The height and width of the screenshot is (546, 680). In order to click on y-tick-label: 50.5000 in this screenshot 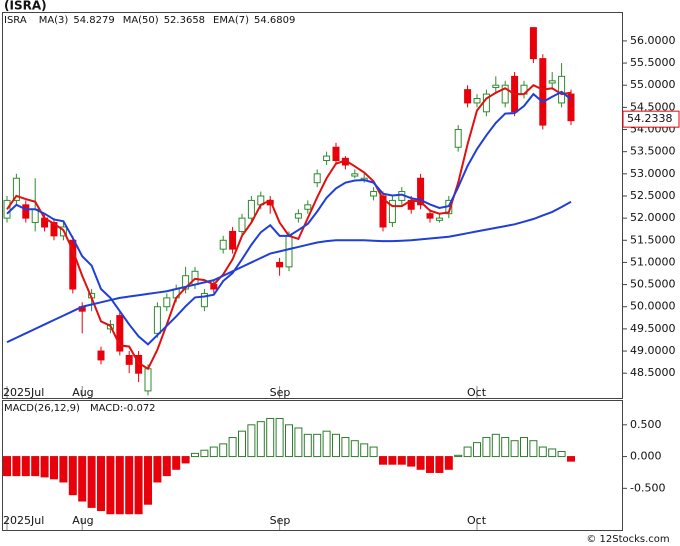, I will do `click(653, 284)`.